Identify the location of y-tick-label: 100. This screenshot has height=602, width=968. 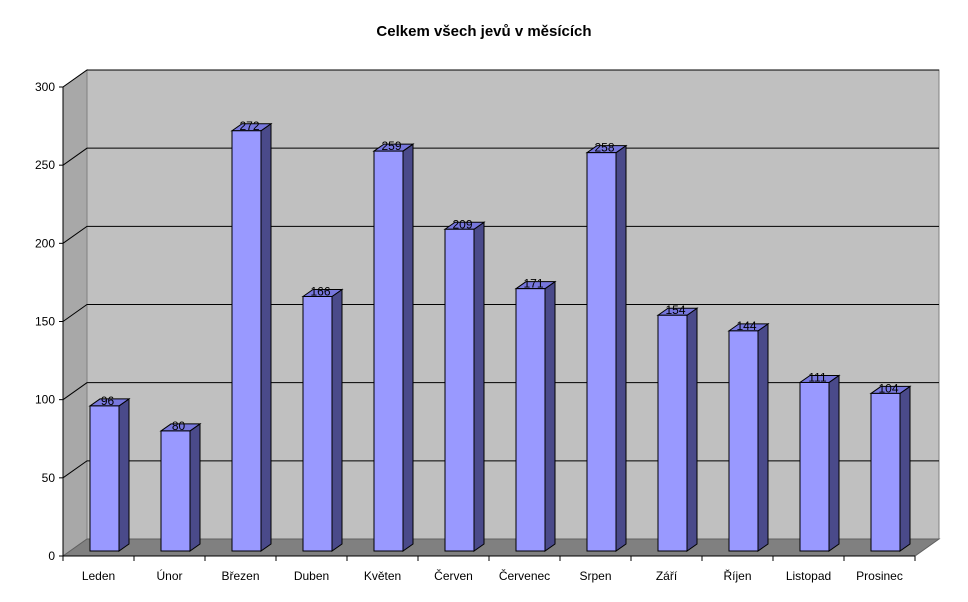
(45, 400).